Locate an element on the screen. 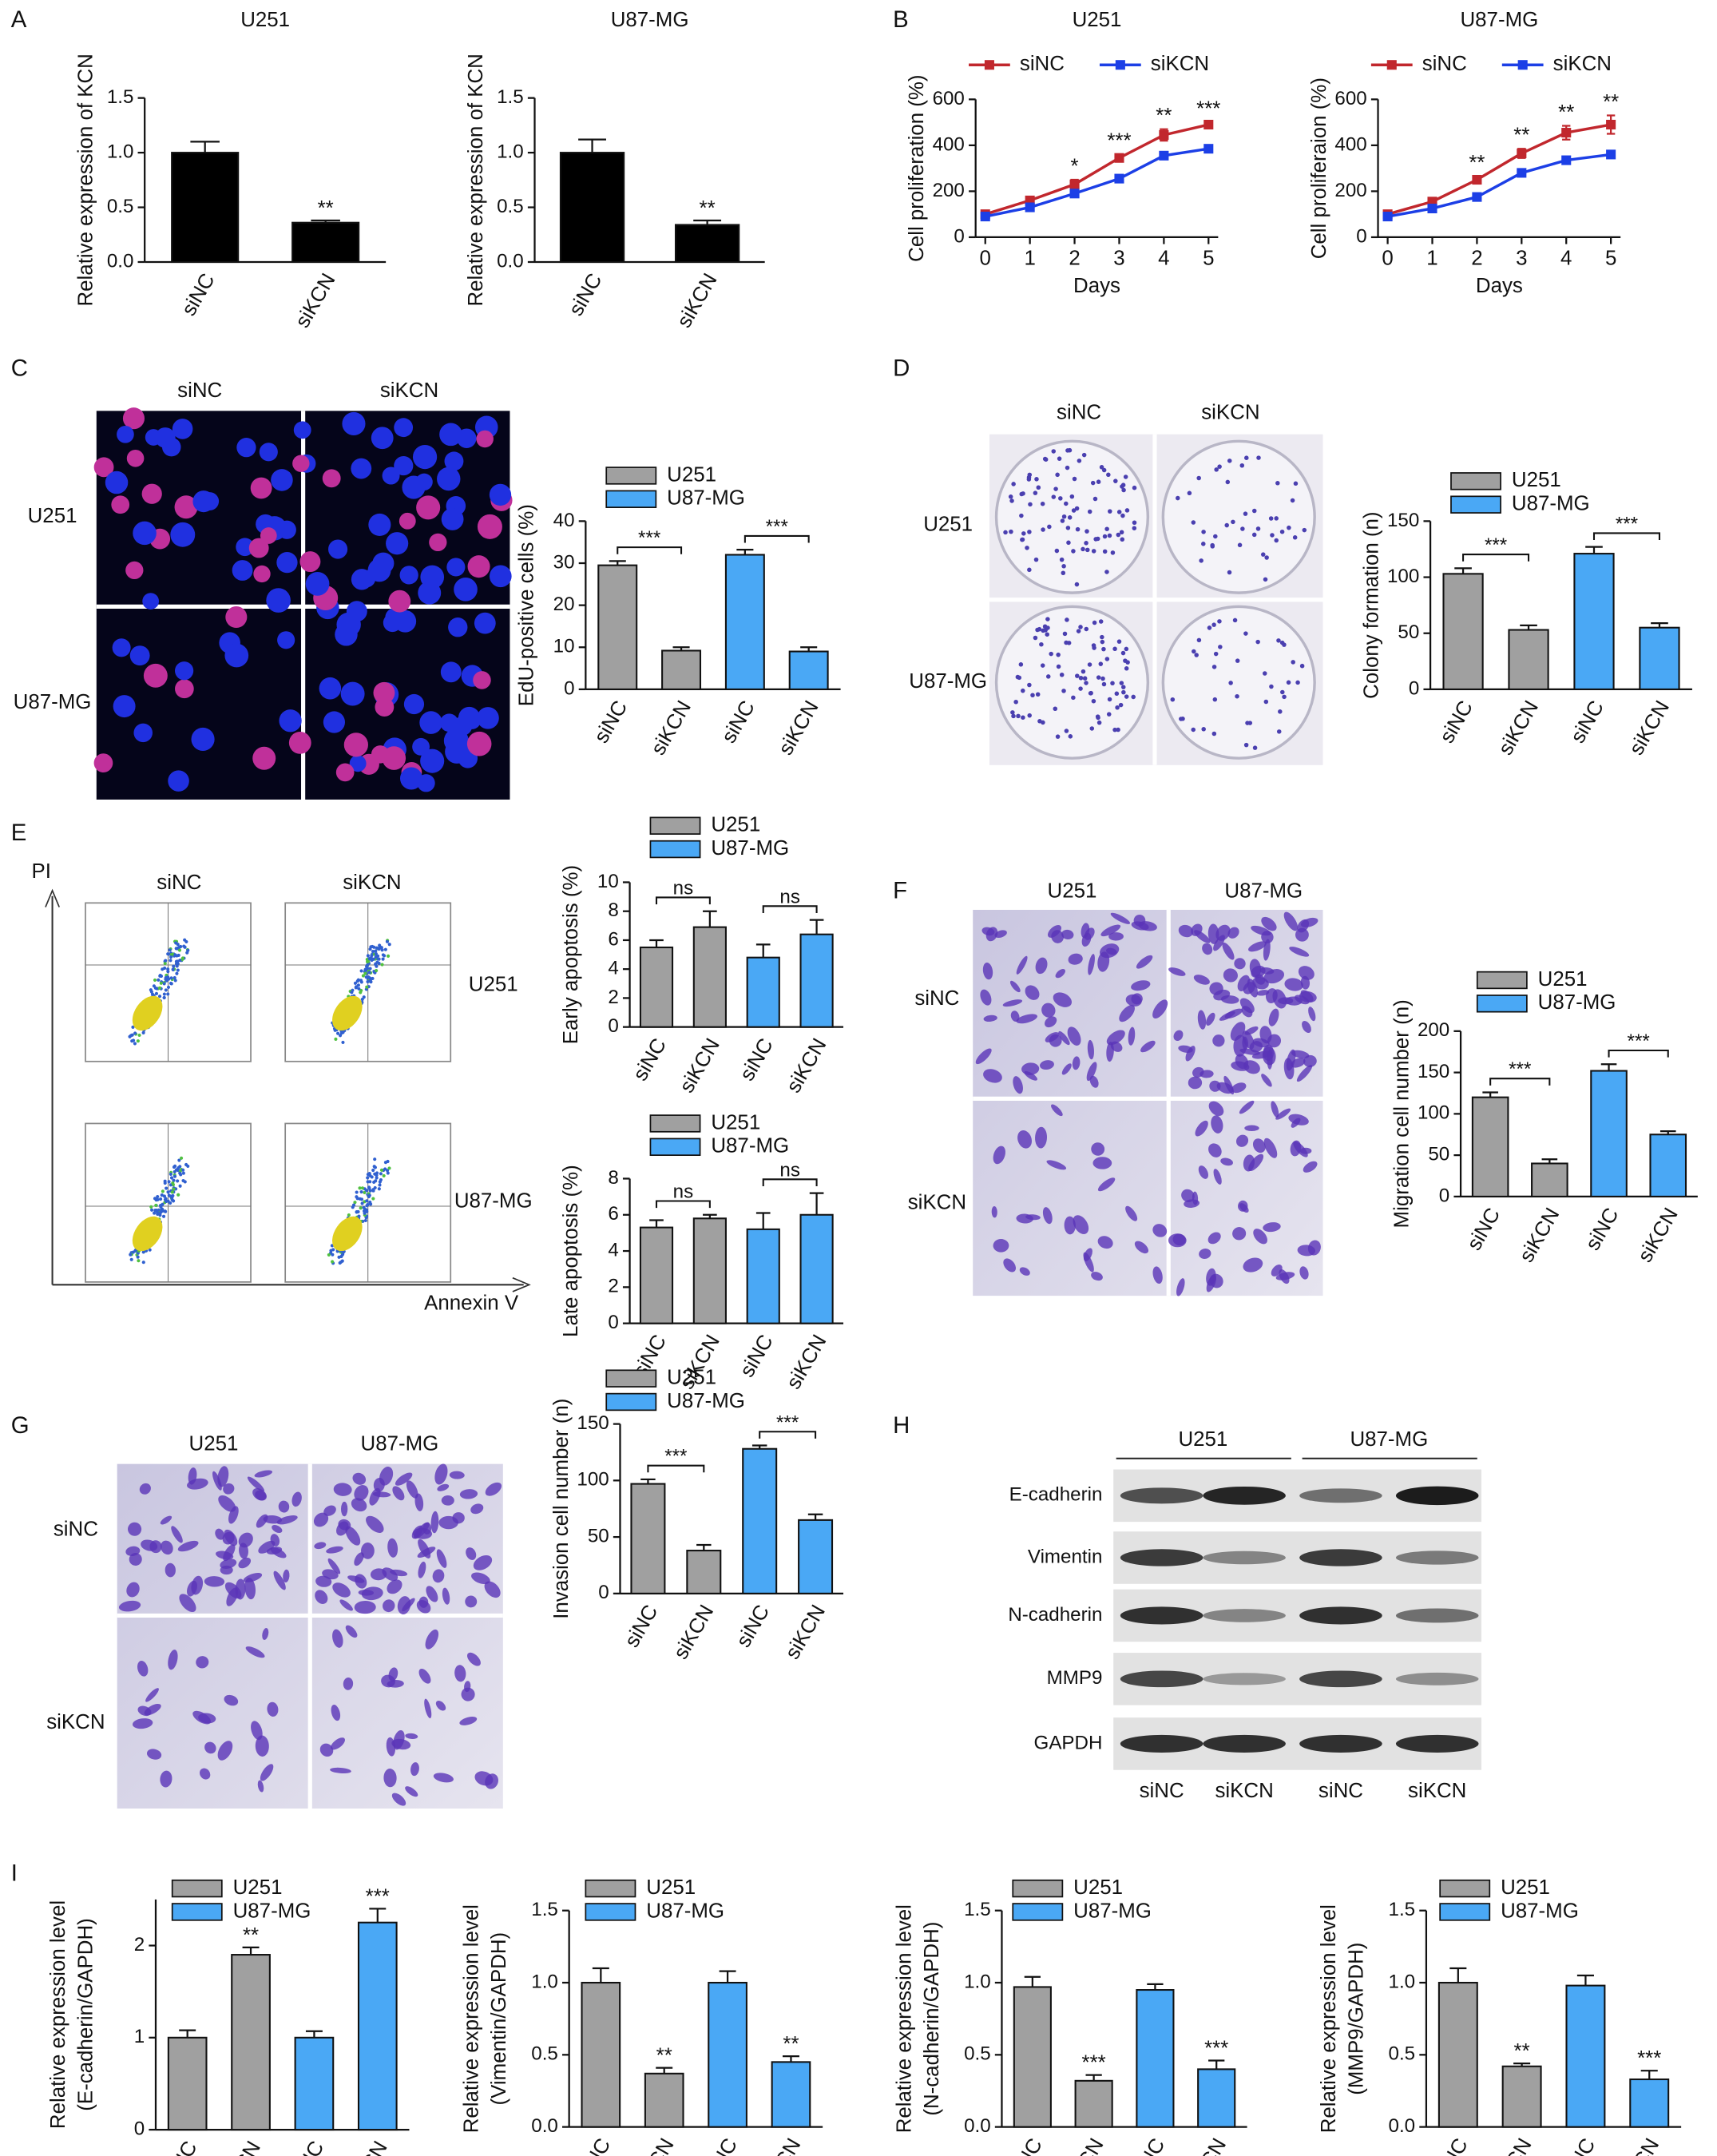  y-axis-label: Early apoptosis (%) is located at coordinates (571, 954).